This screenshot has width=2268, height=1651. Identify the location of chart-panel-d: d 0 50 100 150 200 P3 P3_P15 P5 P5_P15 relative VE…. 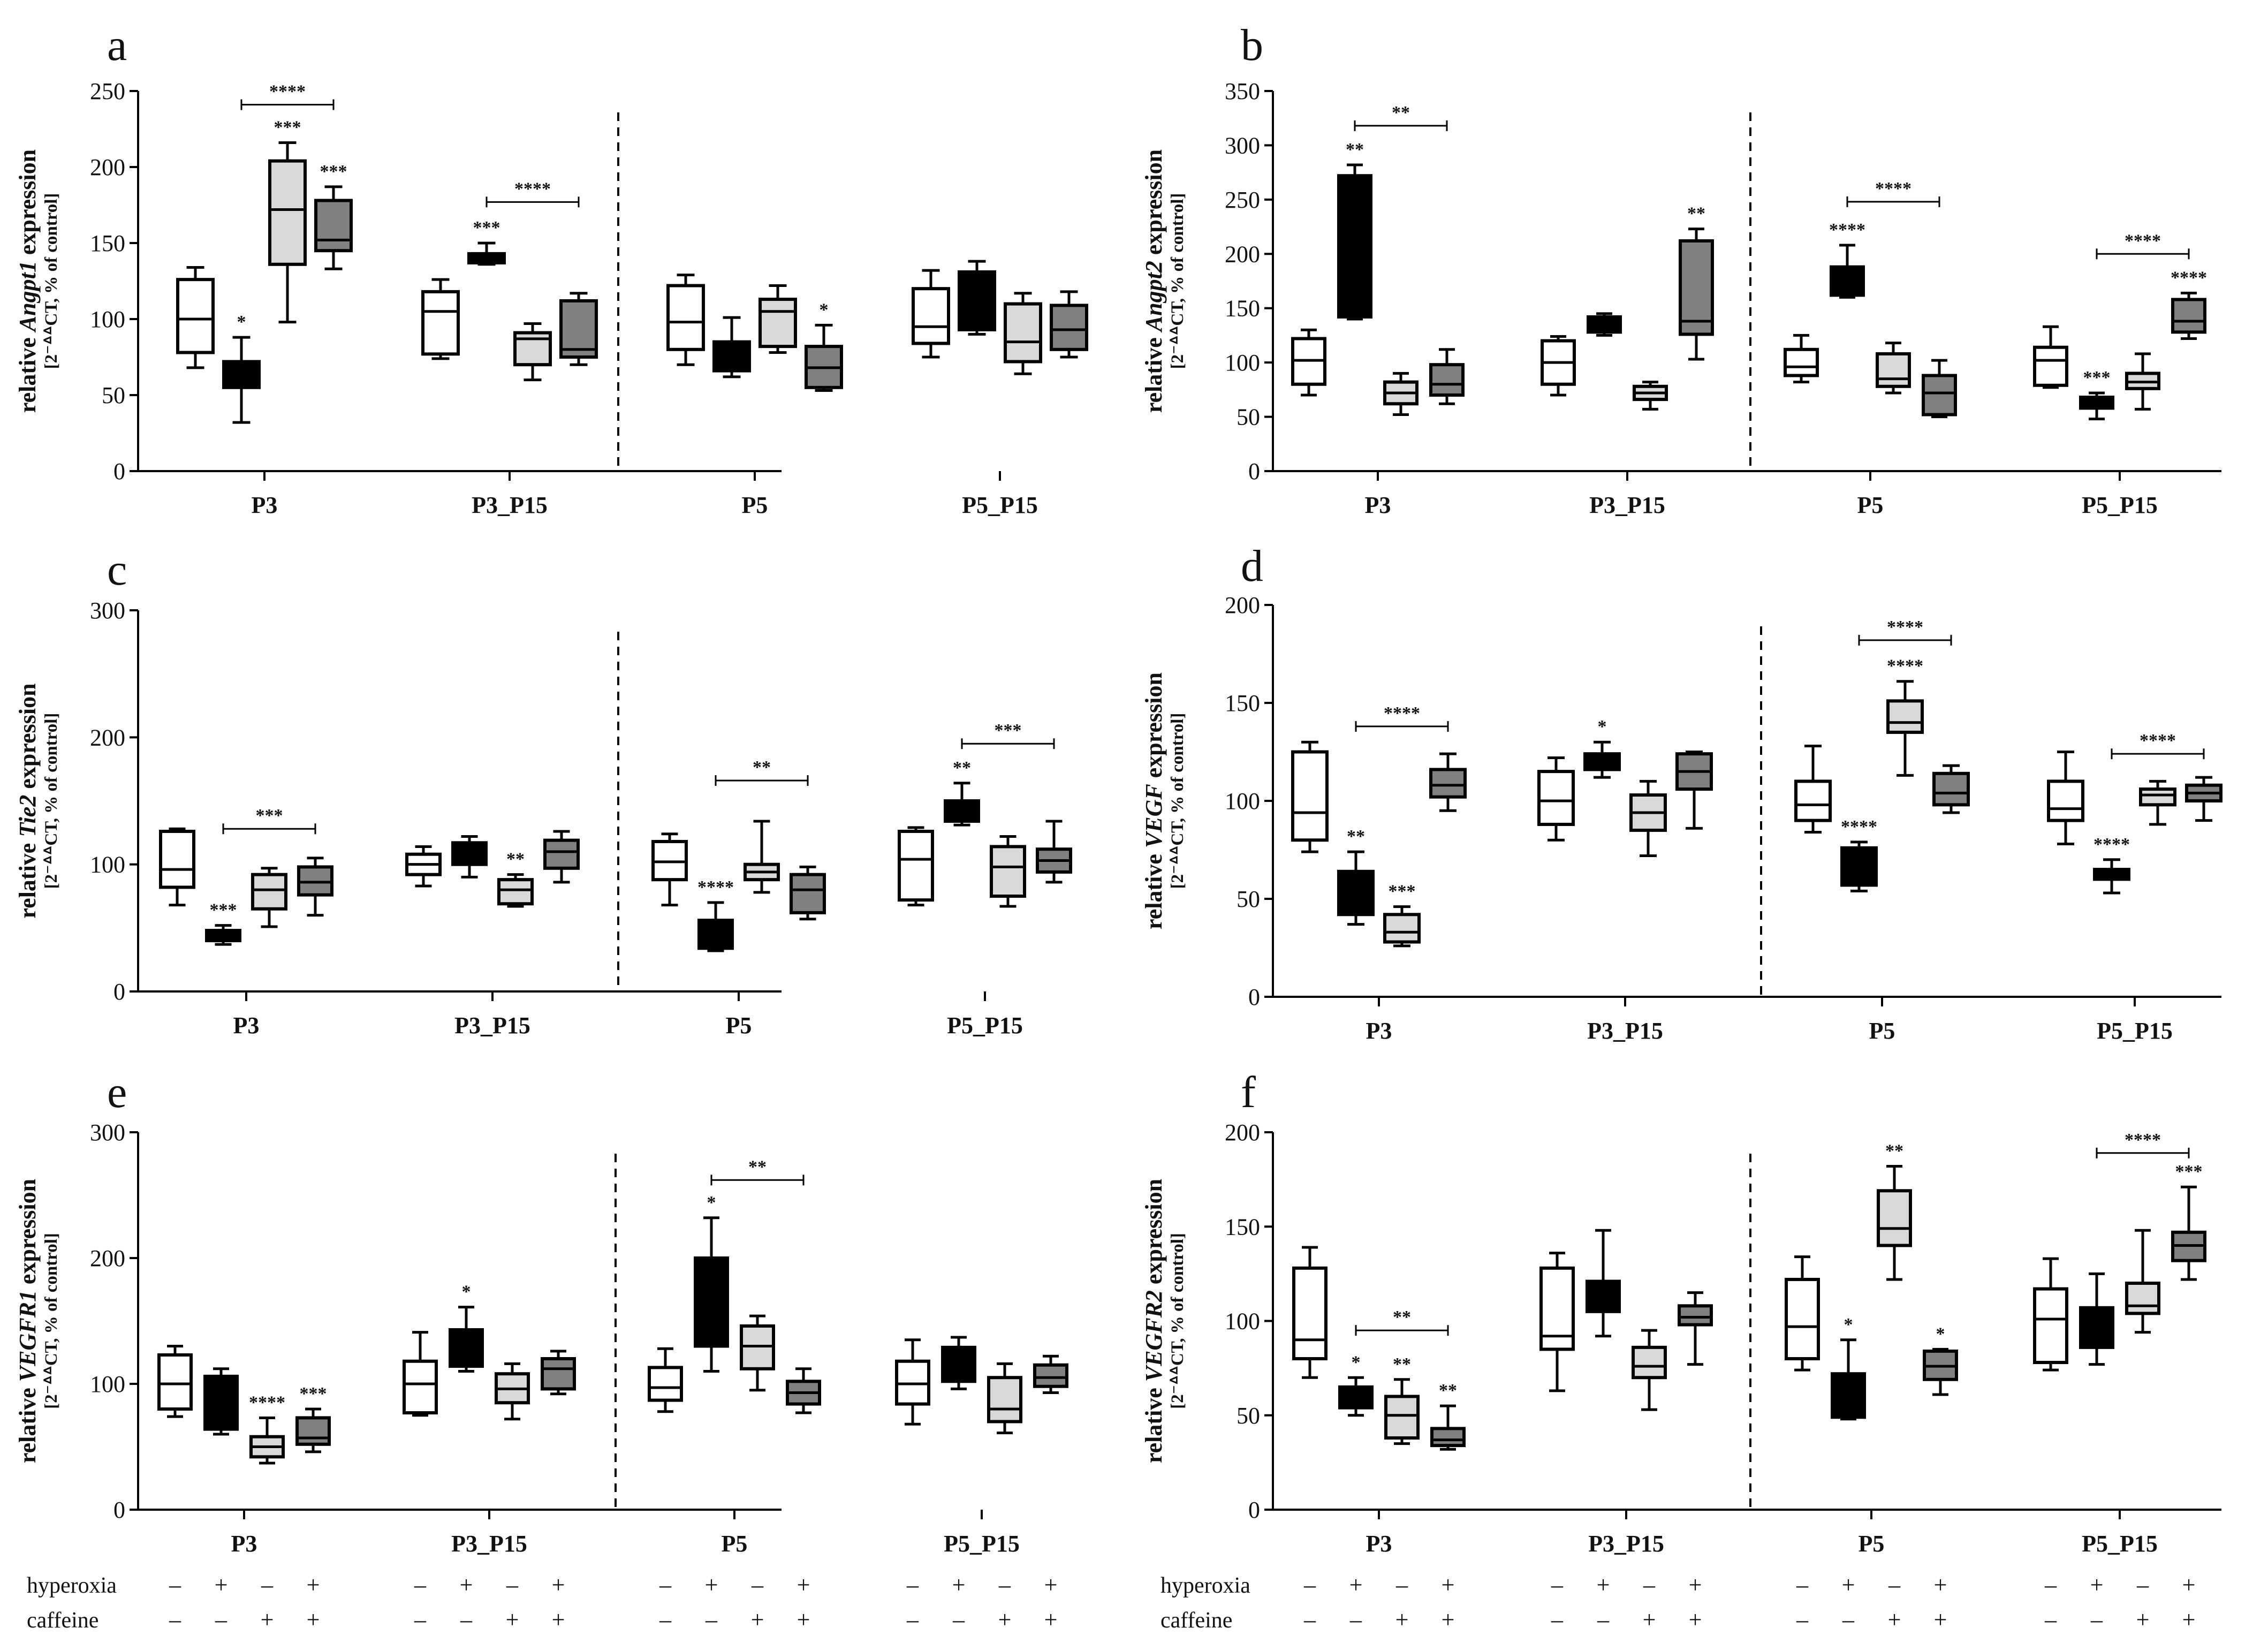
(1682, 792).